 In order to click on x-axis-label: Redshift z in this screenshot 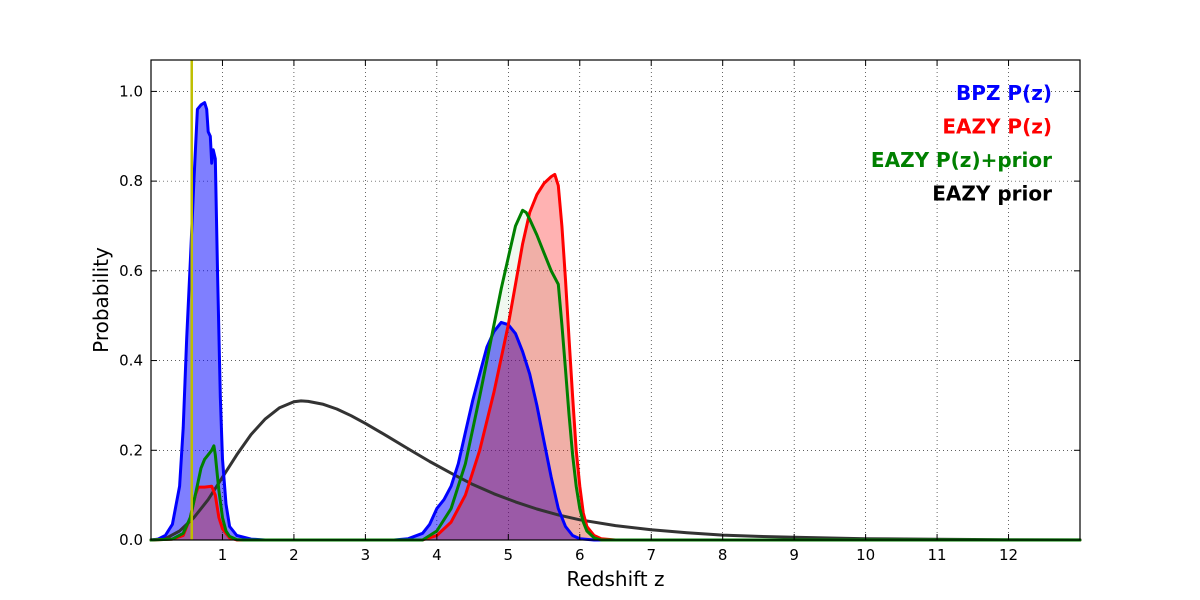, I will do `click(615, 579)`.